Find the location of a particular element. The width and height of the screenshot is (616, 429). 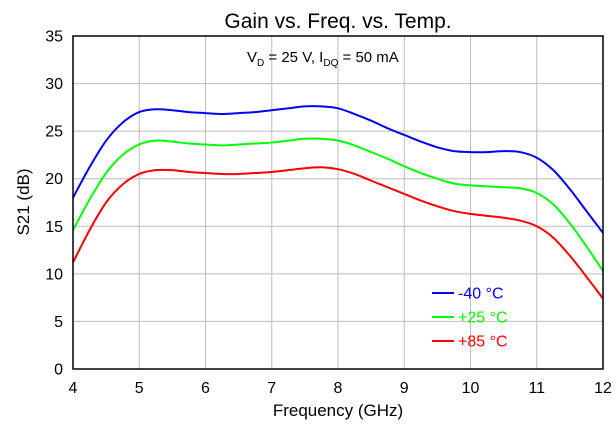

y-tick-label: 0 is located at coordinates (58, 370).